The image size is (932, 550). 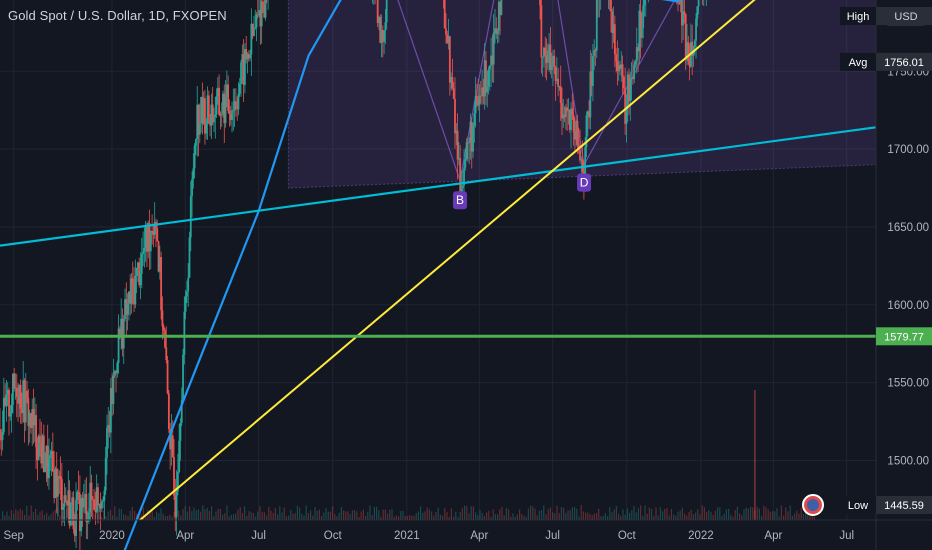 What do you see at coordinates (813, 505) in the screenshot?
I see `us-flag-icon` at bounding box center [813, 505].